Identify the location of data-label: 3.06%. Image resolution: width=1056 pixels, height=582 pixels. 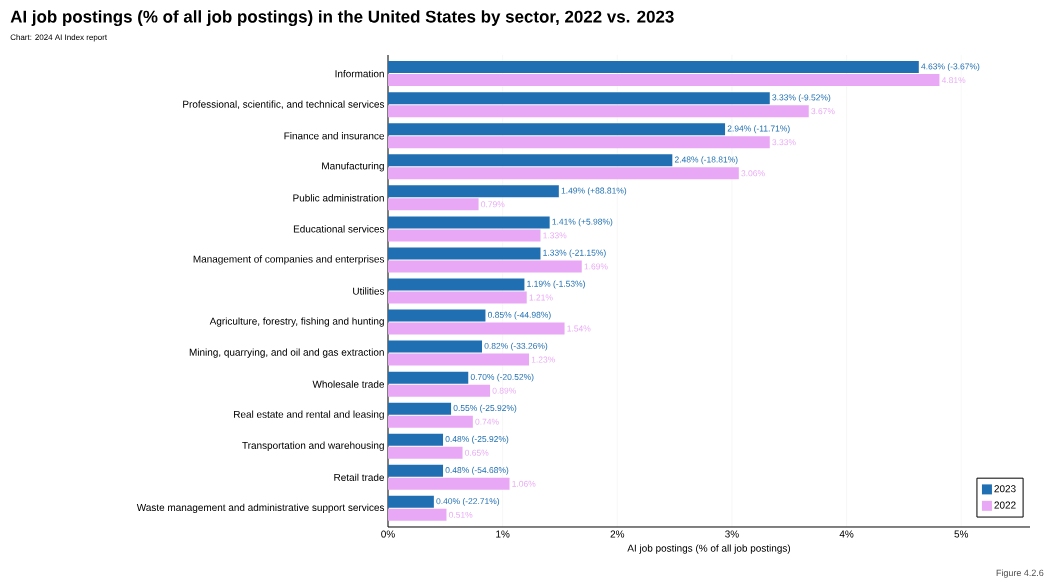
(753, 173).